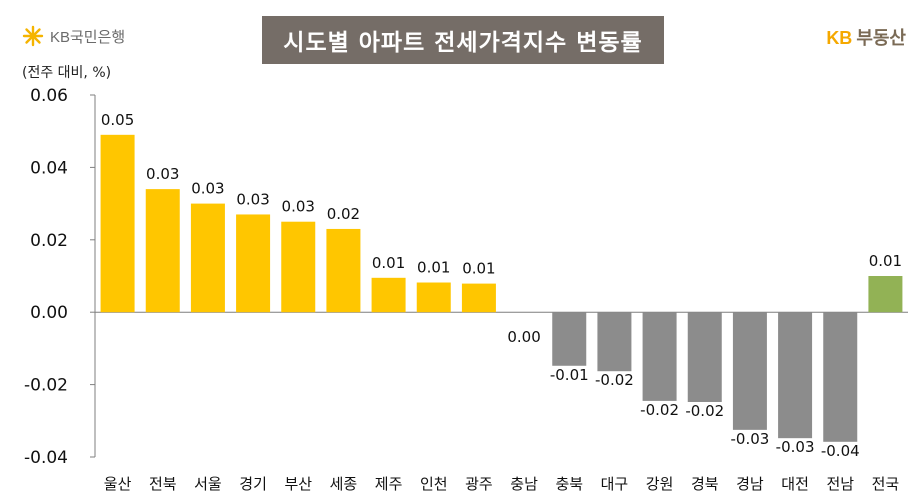 This screenshot has height=504, width=924. I want to click on y-axis-unit-label: (전주 대비, %), so click(67, 73).